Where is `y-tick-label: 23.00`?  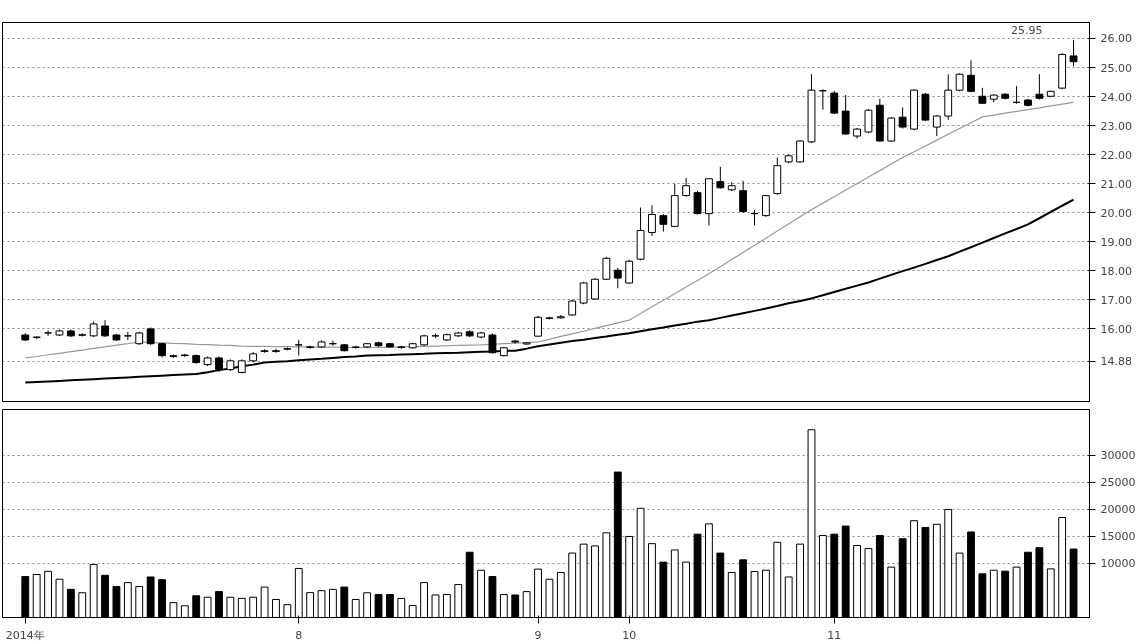 y-tick-label: 23.00 is located at coordinates (1116, 126).